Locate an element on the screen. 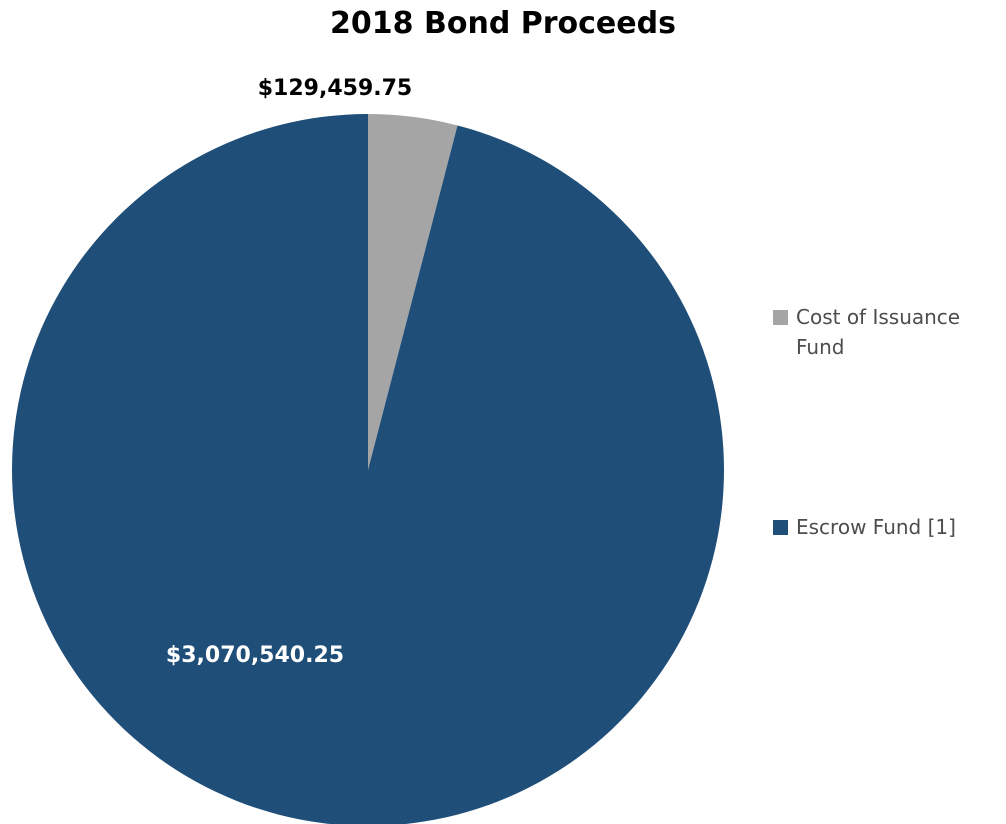 The image size is (1006, 824). pie-slice-cost-of-issuance-fund is located at coordinates (413, 292).